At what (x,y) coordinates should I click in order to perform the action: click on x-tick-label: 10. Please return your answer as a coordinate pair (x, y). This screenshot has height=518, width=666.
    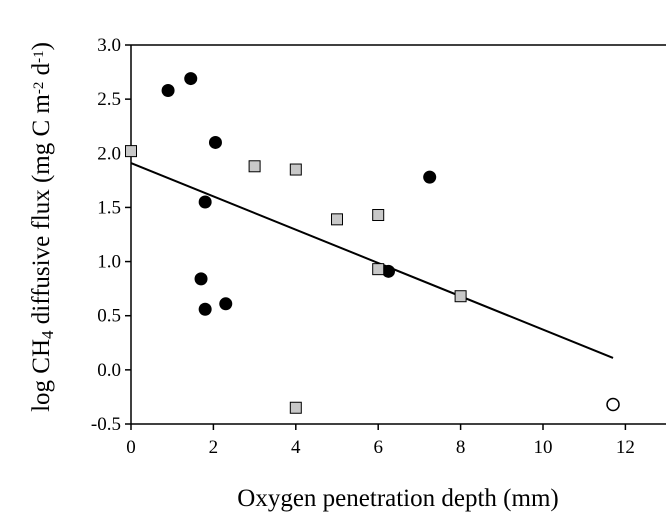
    Looking at the image, I should click on (543, 447).